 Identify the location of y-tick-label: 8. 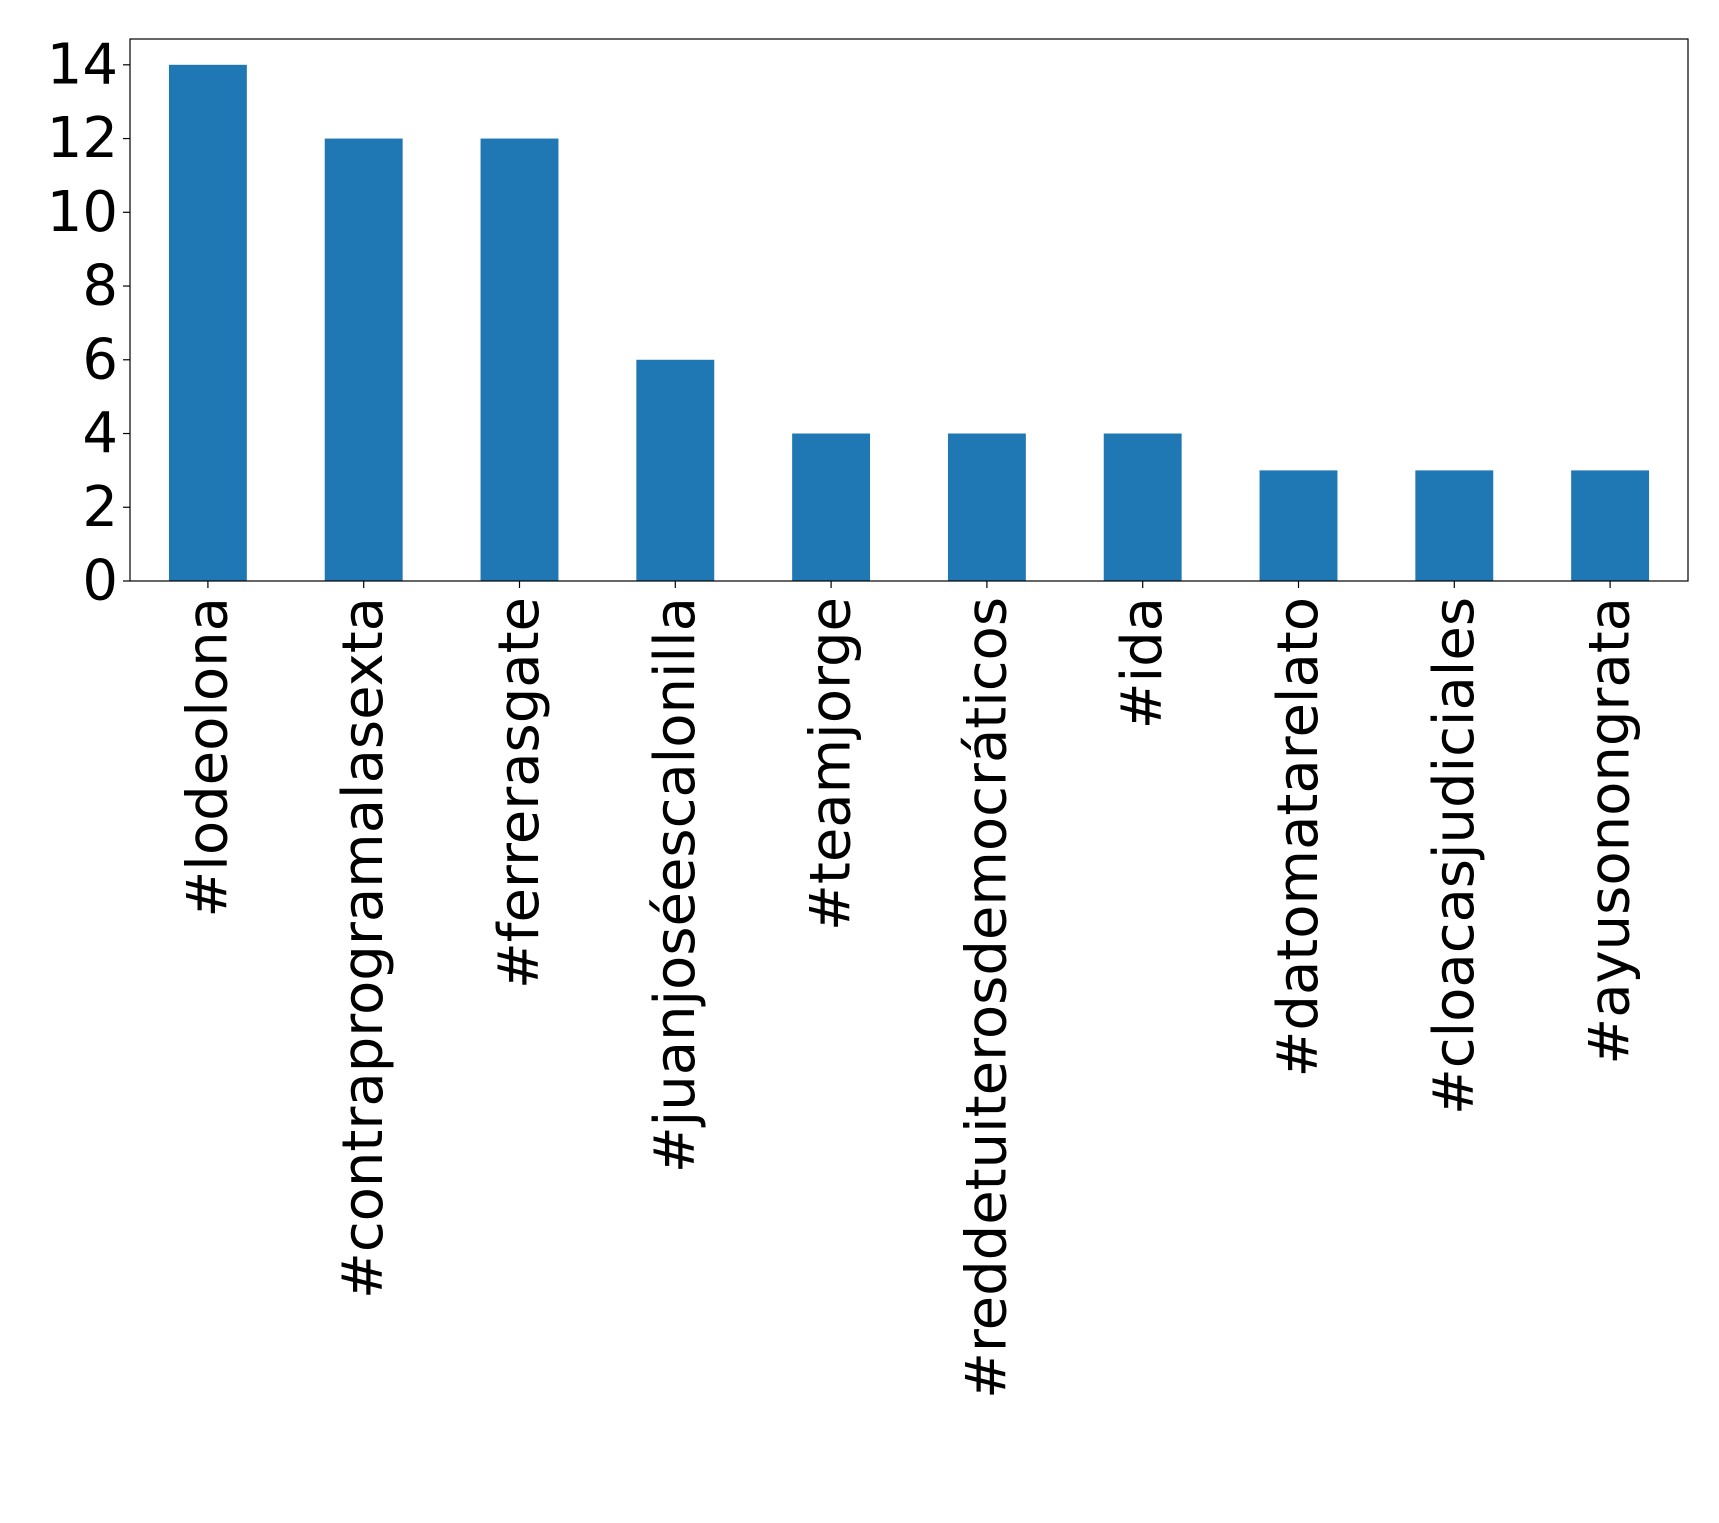
(100, 286).